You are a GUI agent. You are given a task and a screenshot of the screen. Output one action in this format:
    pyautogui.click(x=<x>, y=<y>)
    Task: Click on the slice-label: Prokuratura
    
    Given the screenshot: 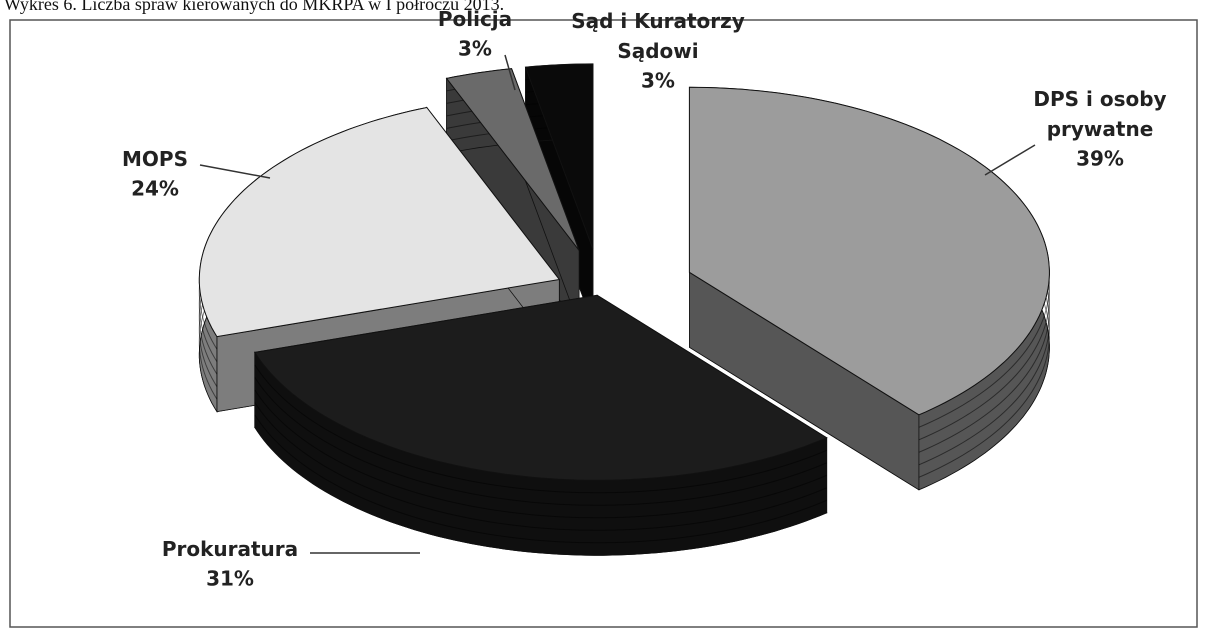 What is the action you would take?
    pyautogui.click(x=230, y=549)
    